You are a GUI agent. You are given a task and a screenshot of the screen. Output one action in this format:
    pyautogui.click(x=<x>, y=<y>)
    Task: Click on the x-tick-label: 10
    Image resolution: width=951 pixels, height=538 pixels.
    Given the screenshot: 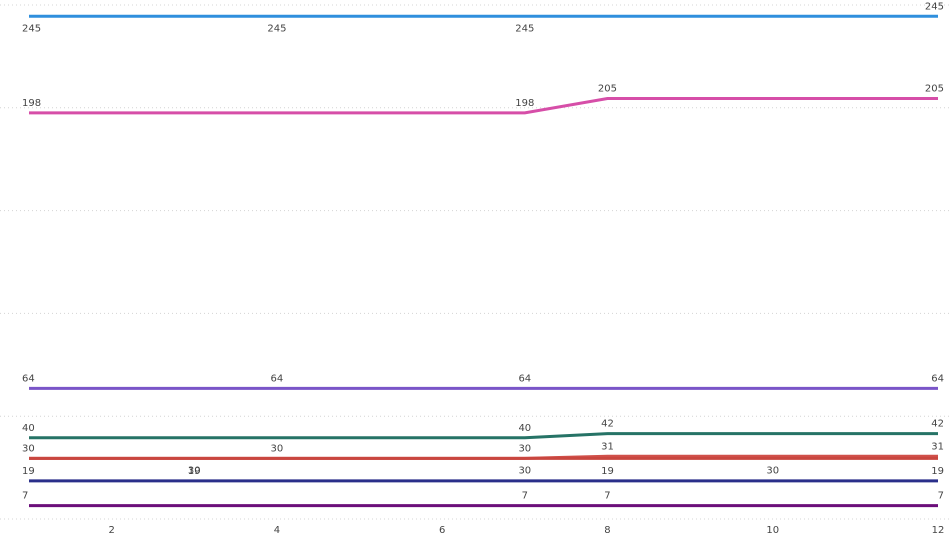 What is the action you would take?
    pyautogui.click(x=772, y=530)
    